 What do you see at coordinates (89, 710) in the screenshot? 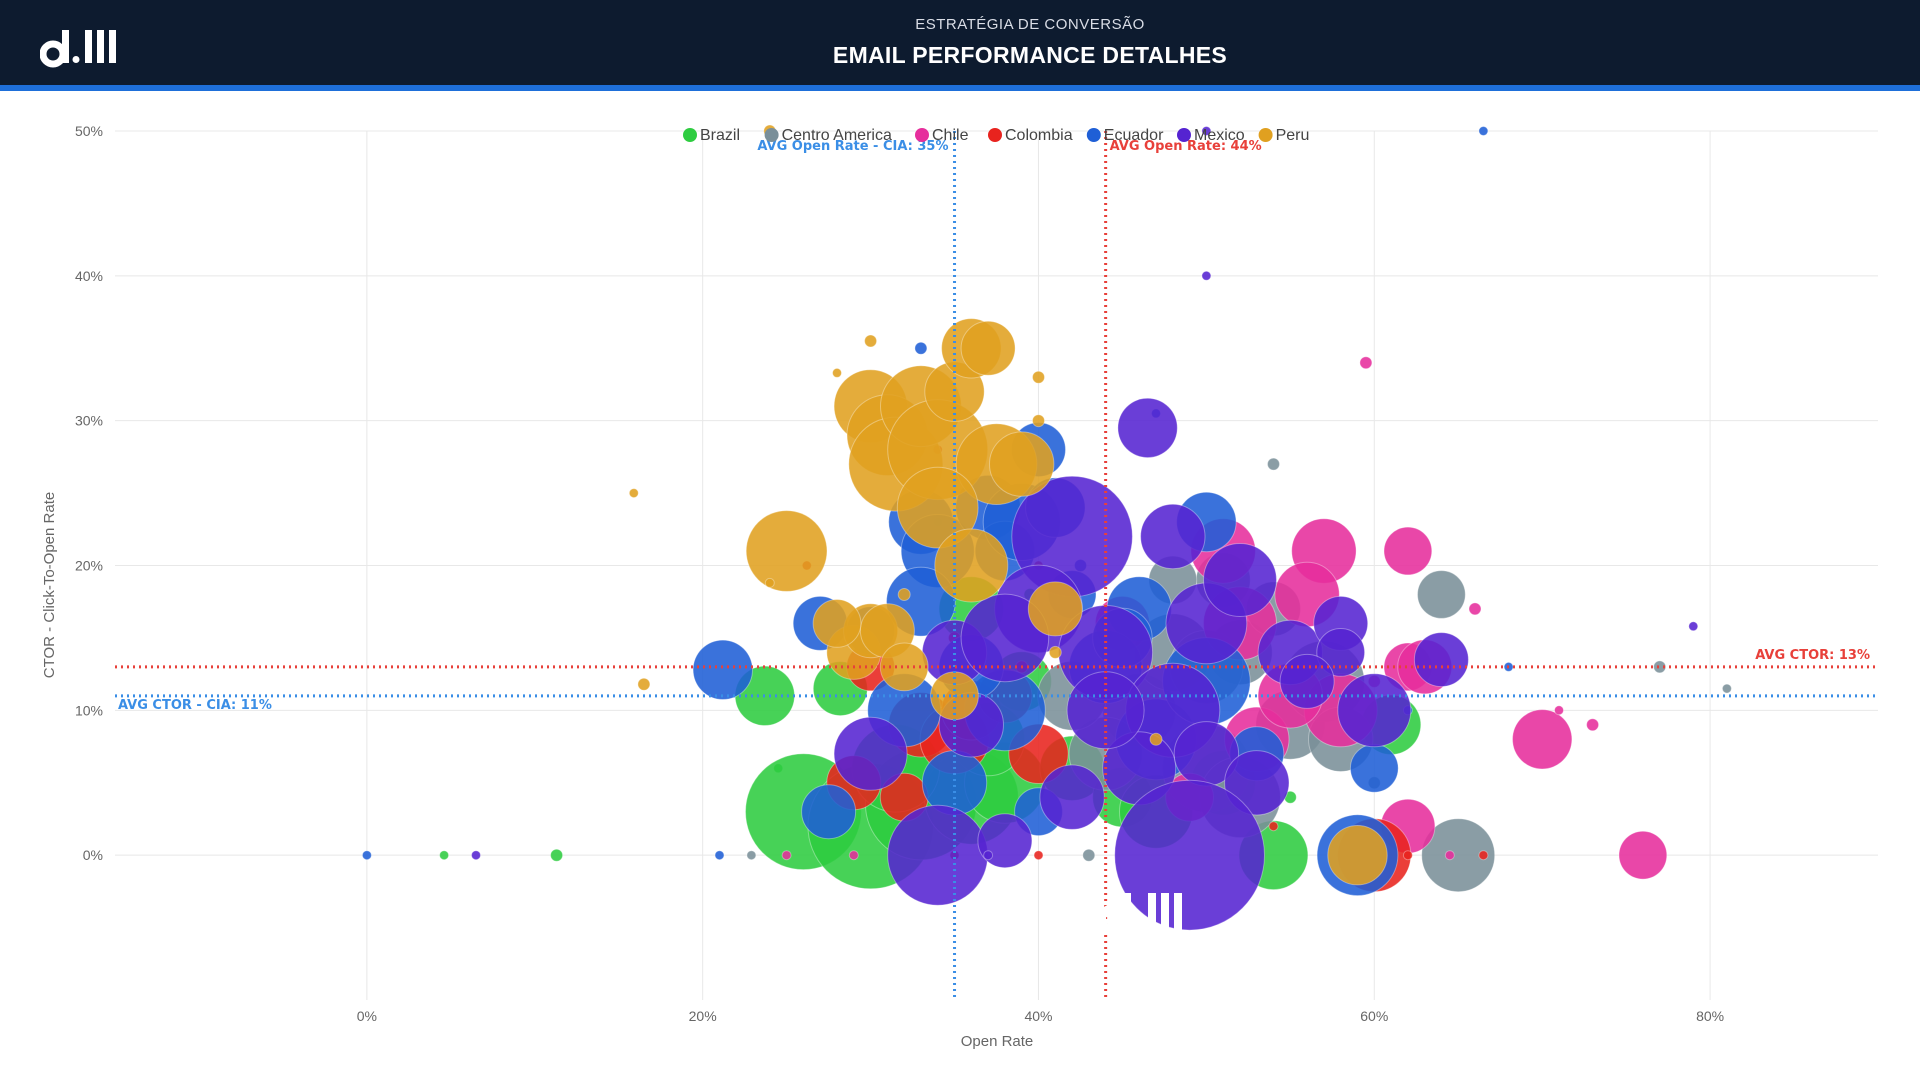
I see `y-tick-label: 10%` at bounding box center [89, 710].